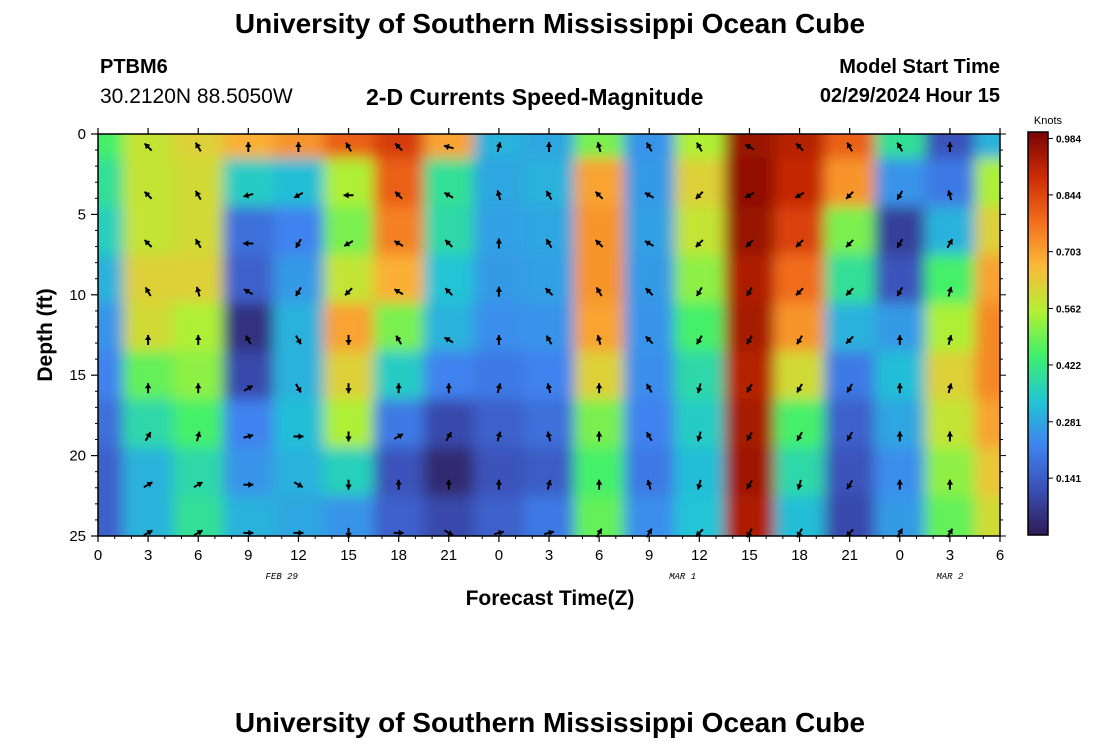  I want to click on x-tick-label: 21, so click(448, 555).